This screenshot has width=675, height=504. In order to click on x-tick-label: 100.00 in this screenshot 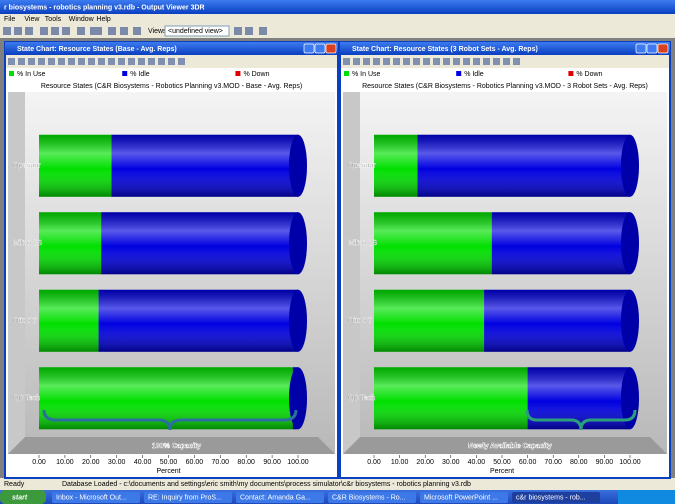, I will do `click(630, 462)`.